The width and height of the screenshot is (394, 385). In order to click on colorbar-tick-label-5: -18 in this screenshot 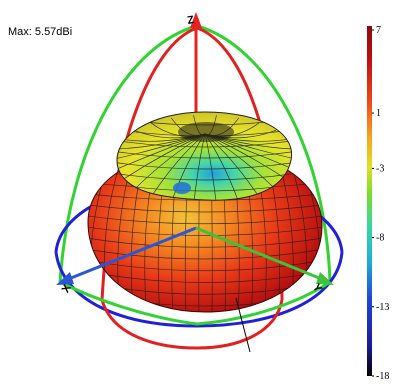, I will do `click(382, 376)`.